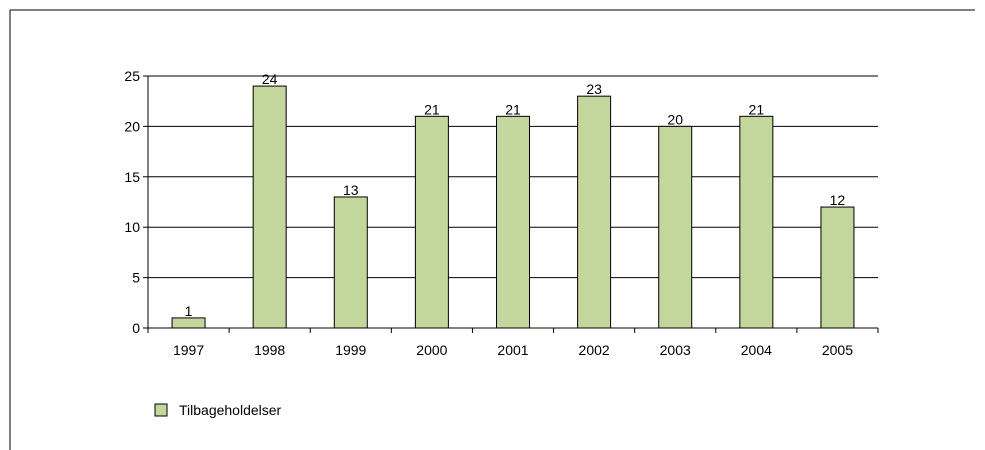 The image size is (985, 450). Describe the element at coordinates (756, 350) in the screenshot. I see `x-tick-label: 2004` at that location.